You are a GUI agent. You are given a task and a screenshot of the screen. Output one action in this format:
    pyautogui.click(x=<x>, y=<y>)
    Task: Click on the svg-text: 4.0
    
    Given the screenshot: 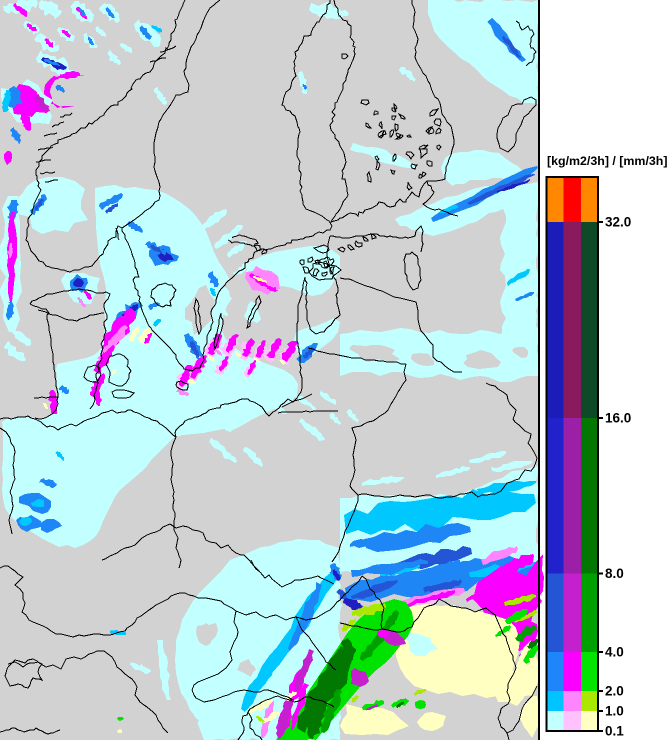 What is the action you would take?
    pyautogui.click(x=614, y=652)
    